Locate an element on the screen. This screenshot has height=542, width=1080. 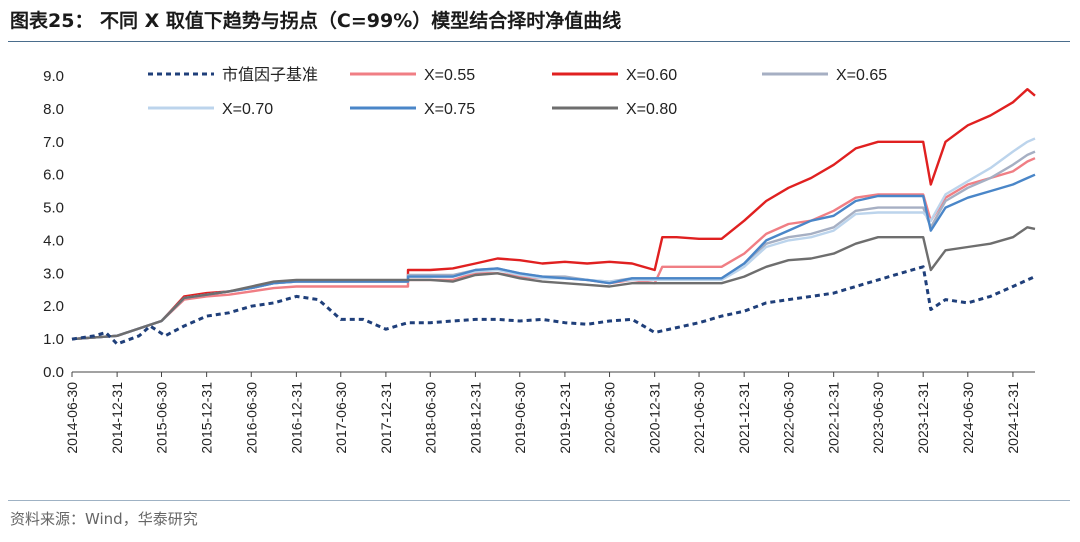
x-tick-label-1: 2014-12-31 is located at coordinates (117, 418).